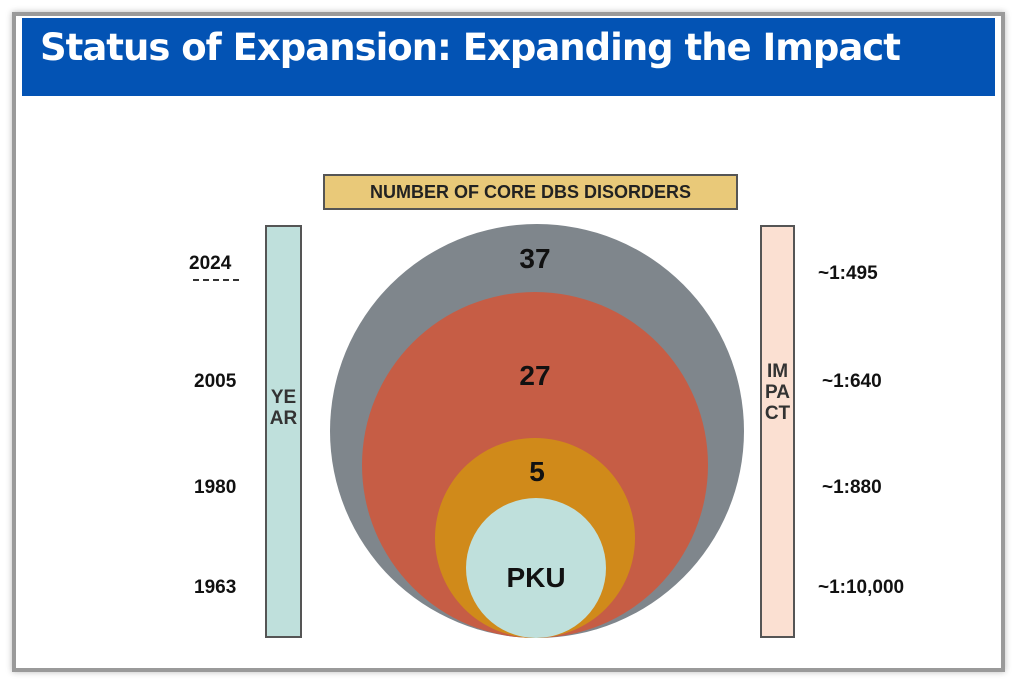  Describe the element at coordinates (530, 192) in the screenshot. I see `core-disorders-label: NUMBER OF CORE DBS DISORDERS` at that location.